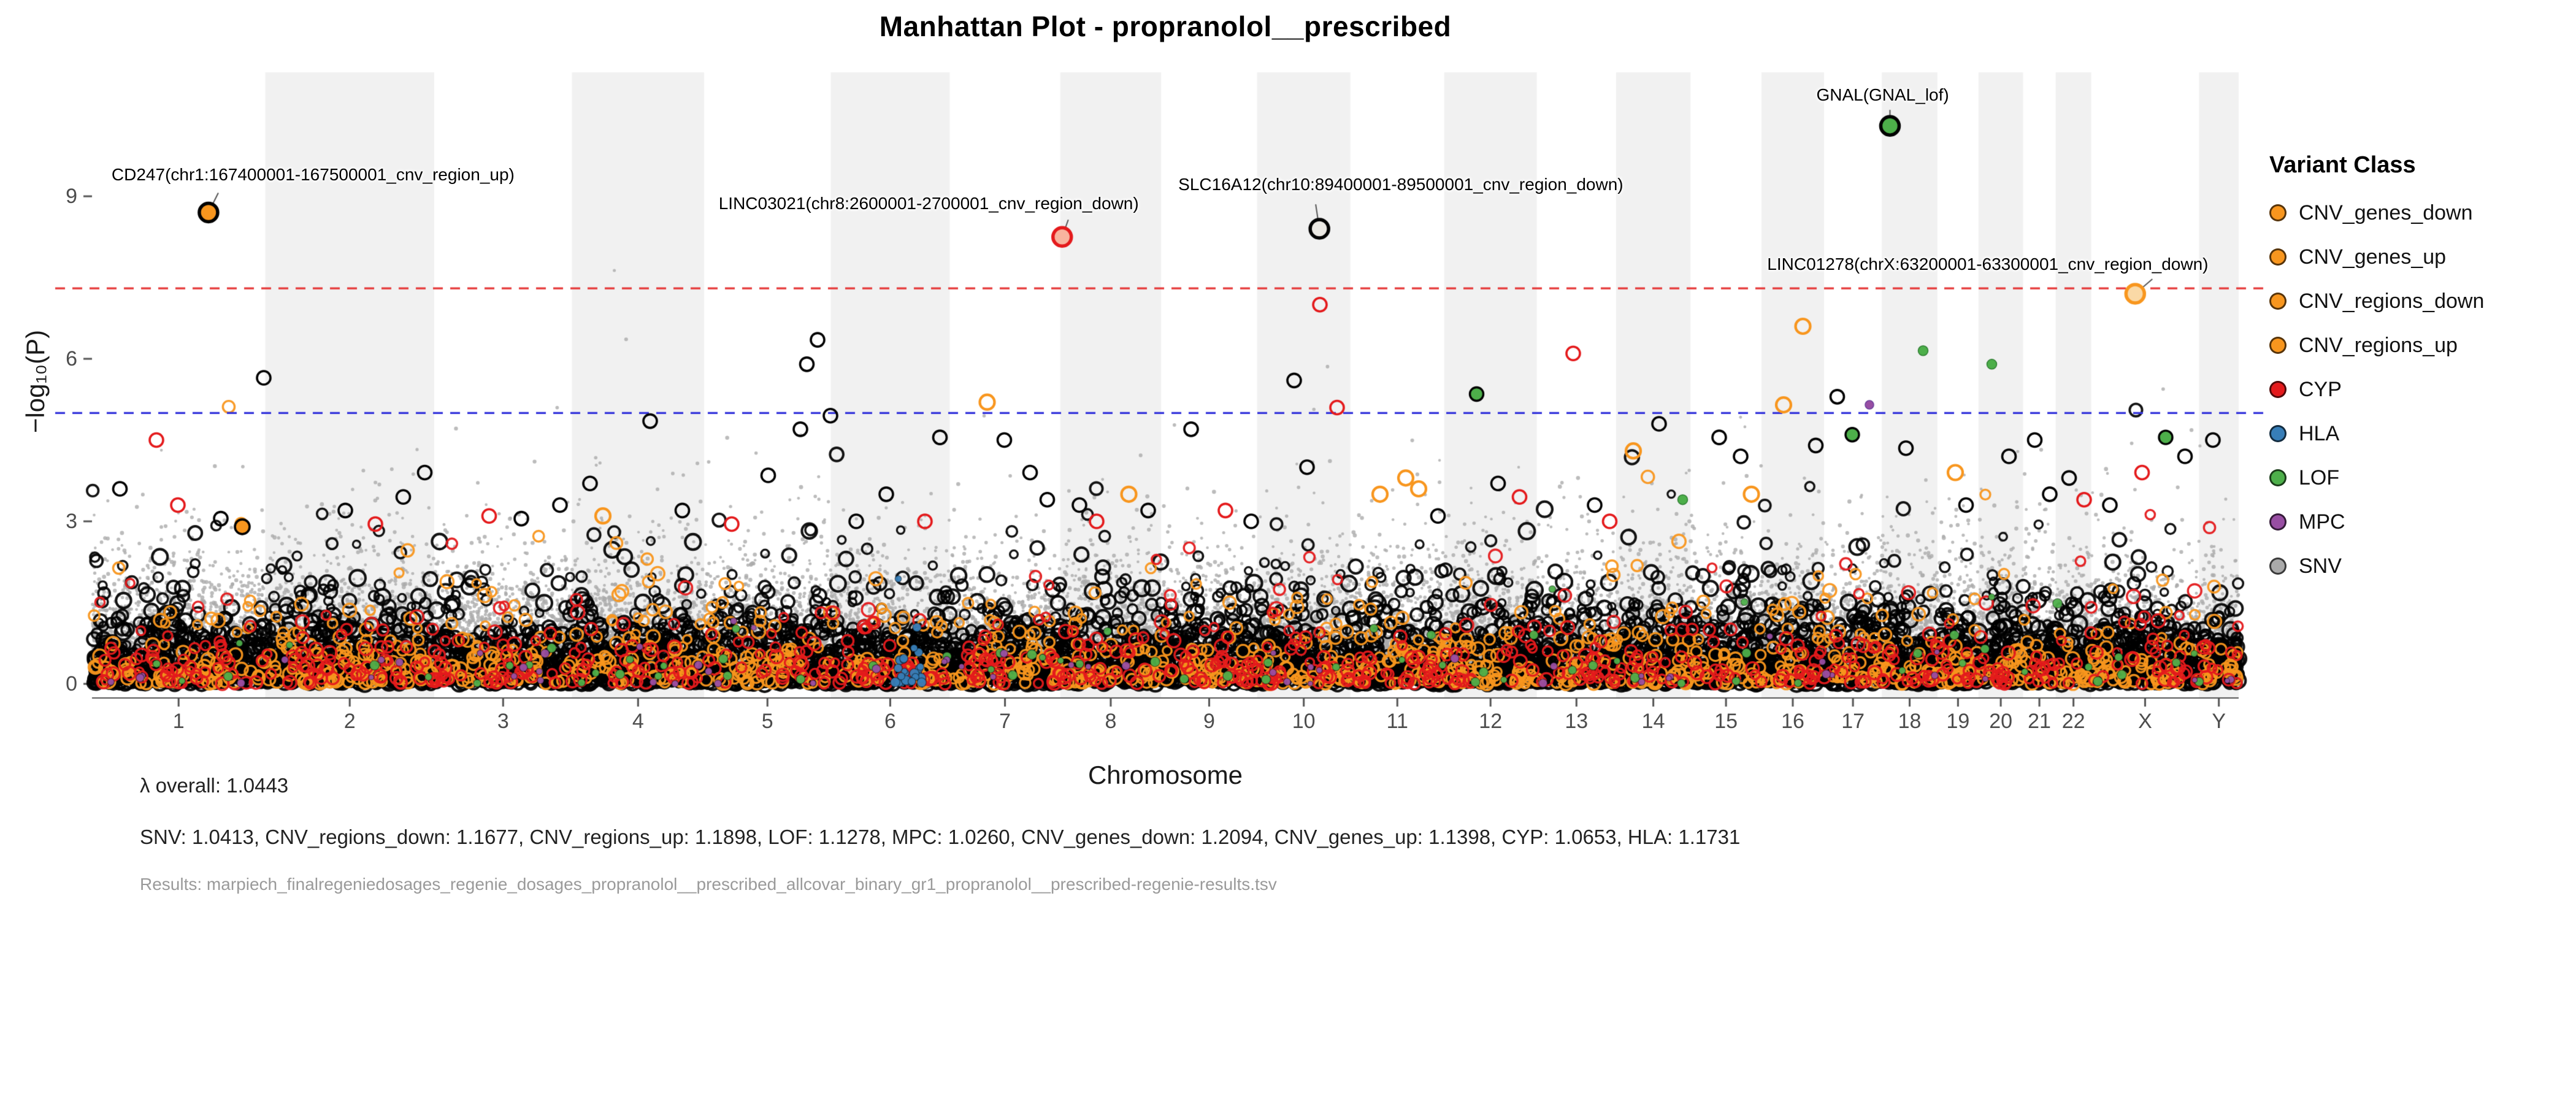  What do you see at coordinates (2342, 165) in the screenshot?
I see `legend-title: Variant Class` at bounding box center [2342, 165].